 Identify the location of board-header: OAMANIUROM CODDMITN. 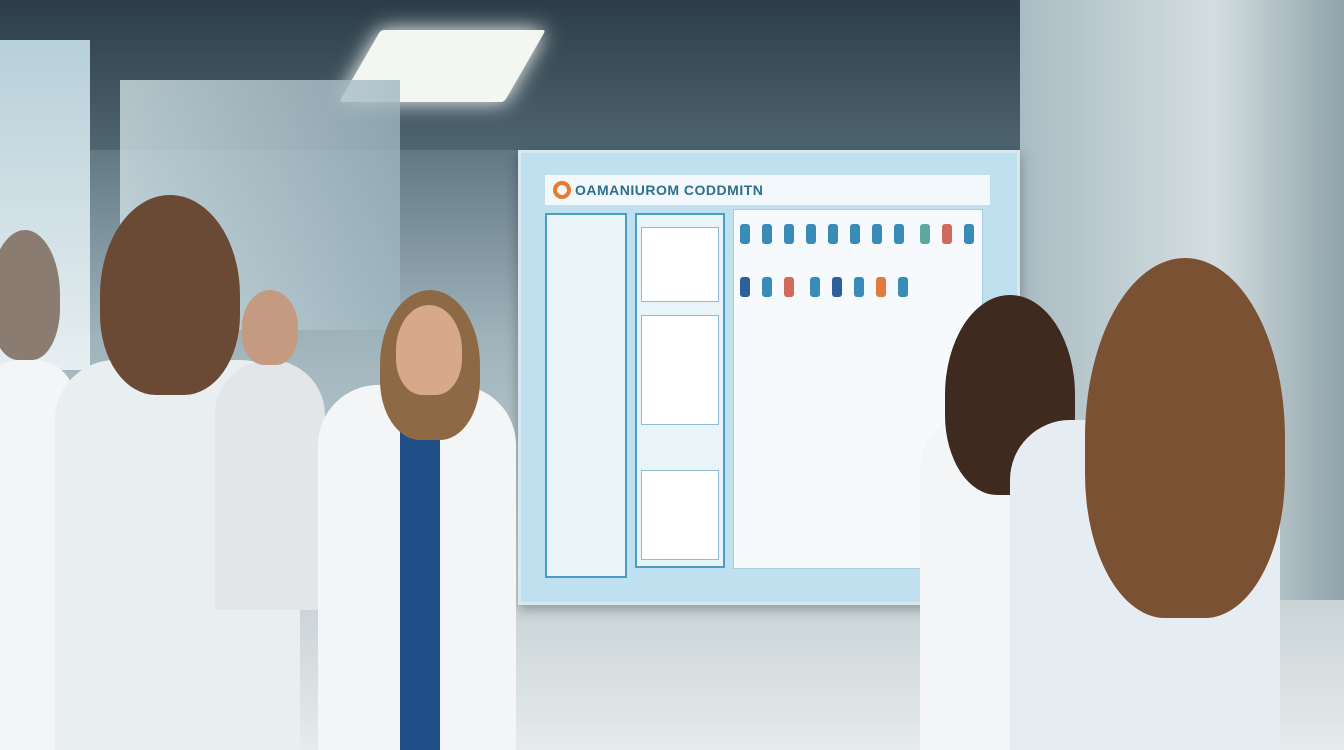
(767, 190).